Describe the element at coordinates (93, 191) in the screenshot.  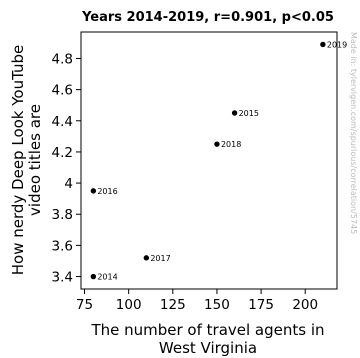
I see `data-point-2016` at that location.